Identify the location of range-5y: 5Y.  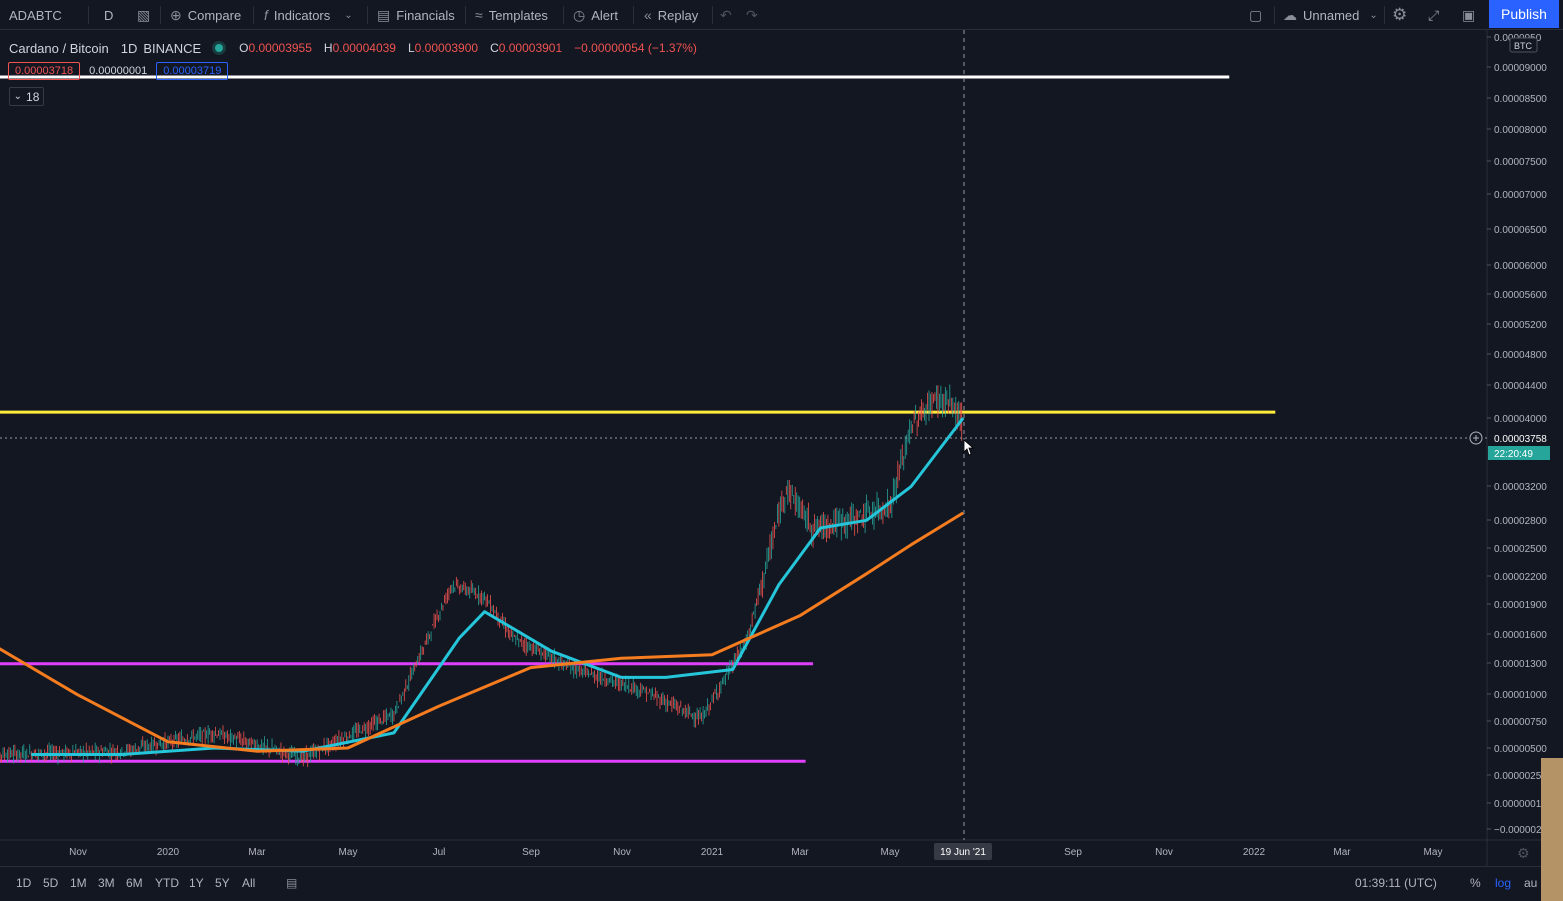
(222, 883).